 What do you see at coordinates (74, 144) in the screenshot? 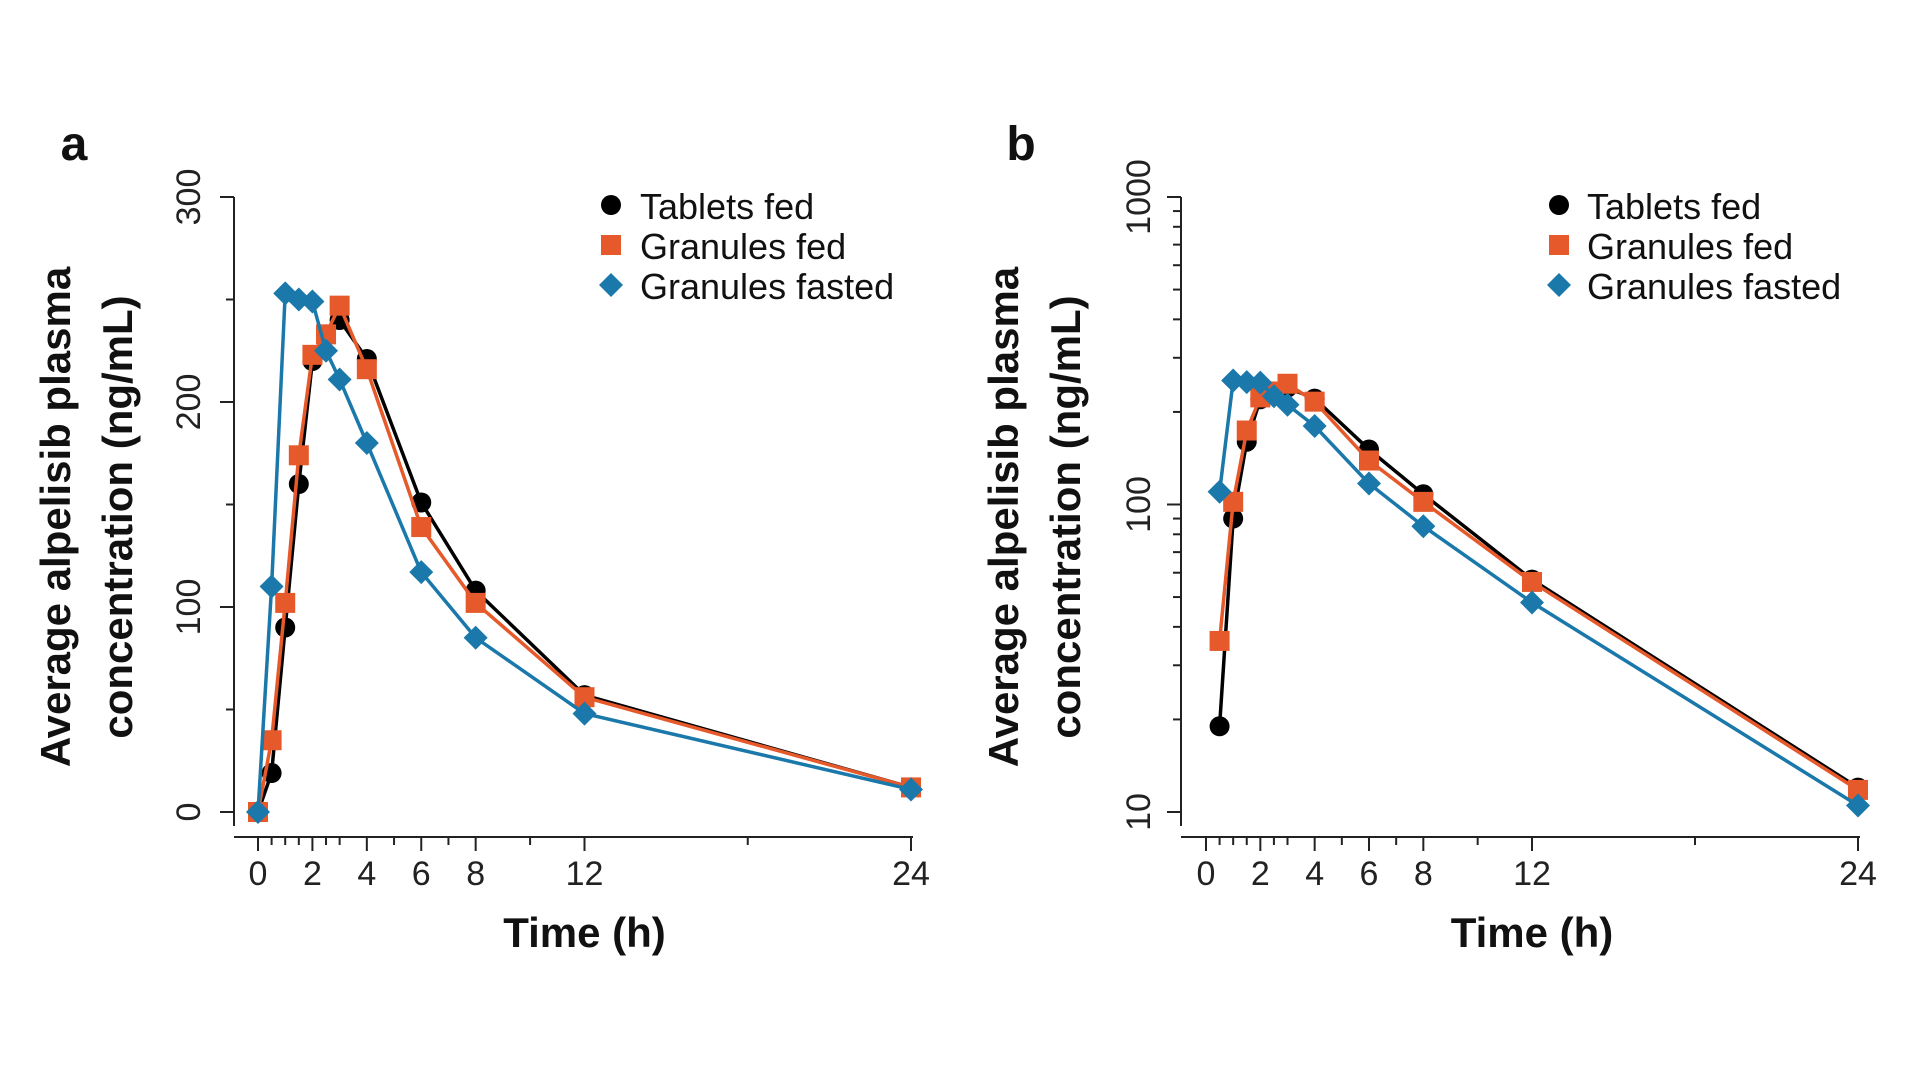
I see `panel-label: a` at bounding box center [74, 144].